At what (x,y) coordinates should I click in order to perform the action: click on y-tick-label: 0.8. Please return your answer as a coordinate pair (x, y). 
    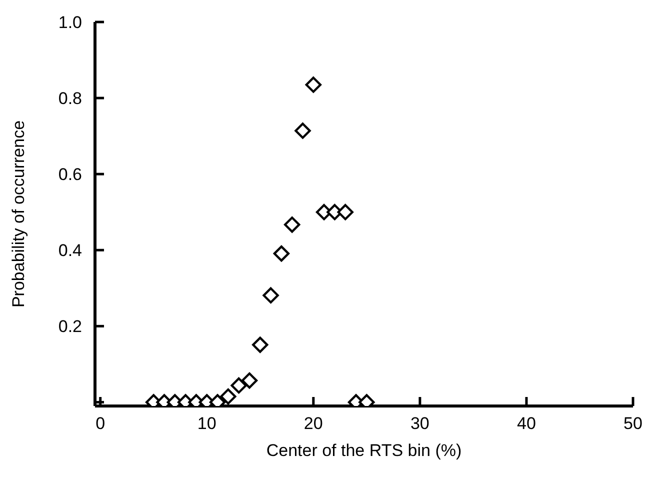
    Looking at the image, I should click on (70, 98).